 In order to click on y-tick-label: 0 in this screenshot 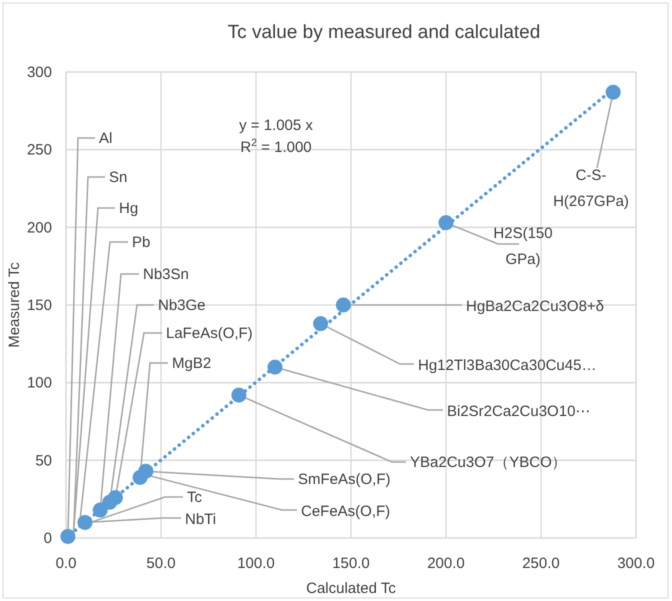, I will do `click(48, 538)`.